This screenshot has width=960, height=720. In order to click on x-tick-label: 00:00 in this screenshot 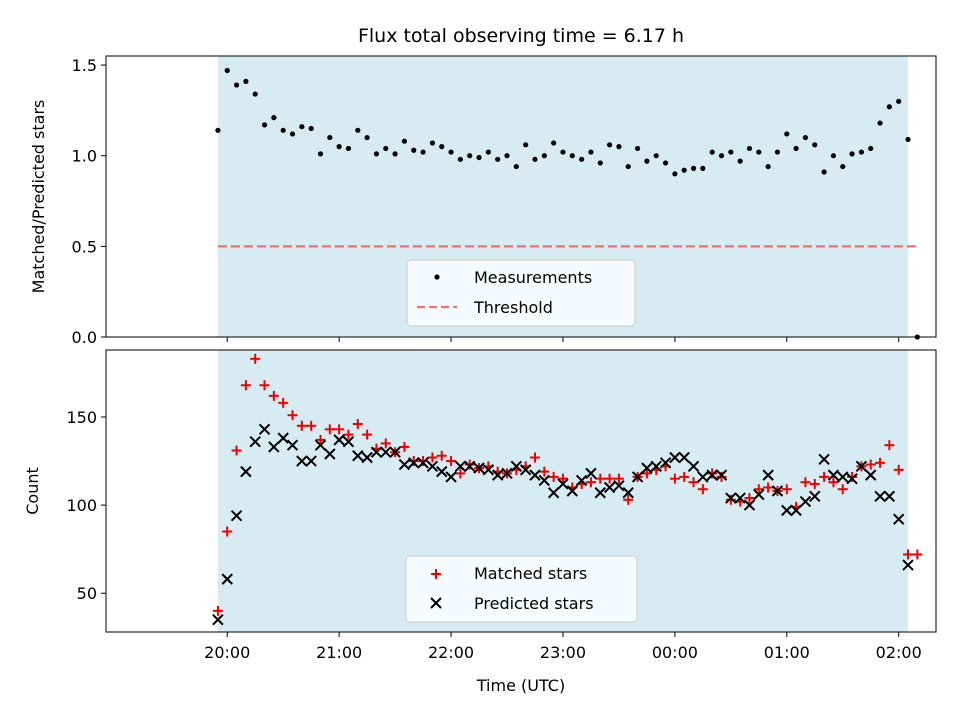, I will do `click(675, 652)`.